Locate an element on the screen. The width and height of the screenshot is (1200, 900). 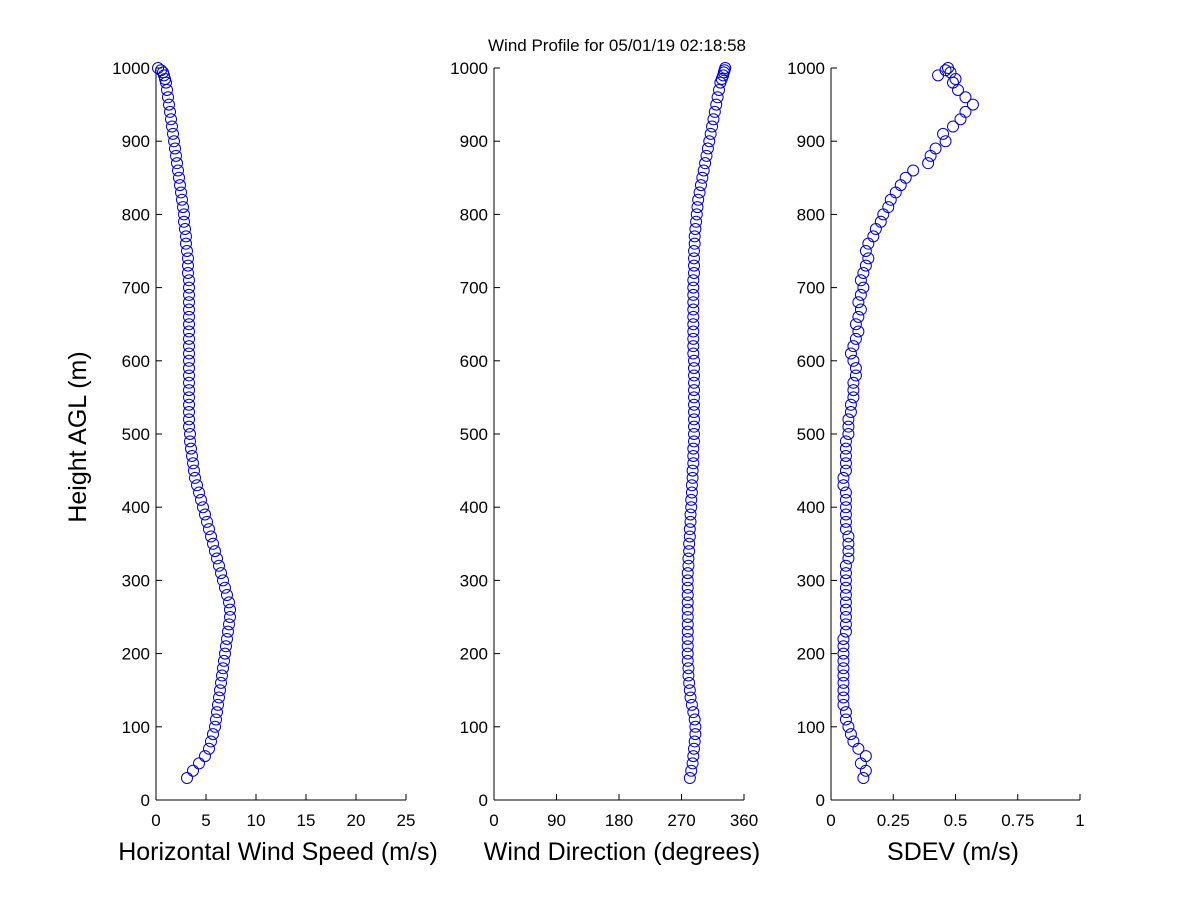
sdev-x-tick-label: 0.75 is located at coordinates (1017, 820).